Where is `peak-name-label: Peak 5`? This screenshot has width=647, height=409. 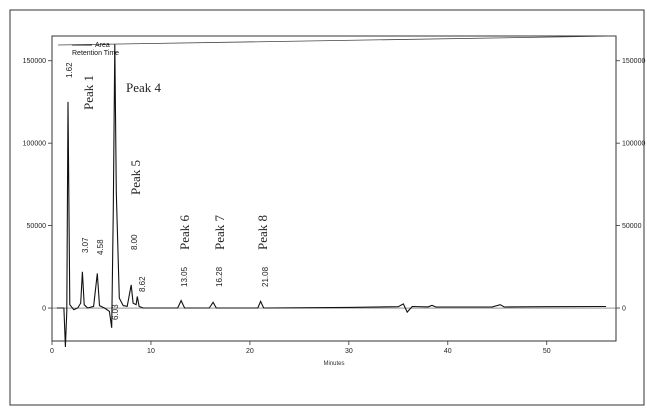
peak-name-label: Peak 5 is located at coordinates (135, 177).